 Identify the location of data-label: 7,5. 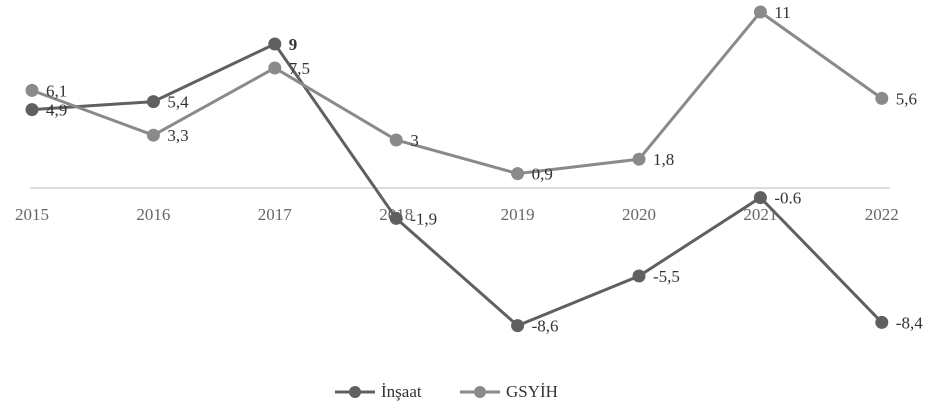
(299, 68).